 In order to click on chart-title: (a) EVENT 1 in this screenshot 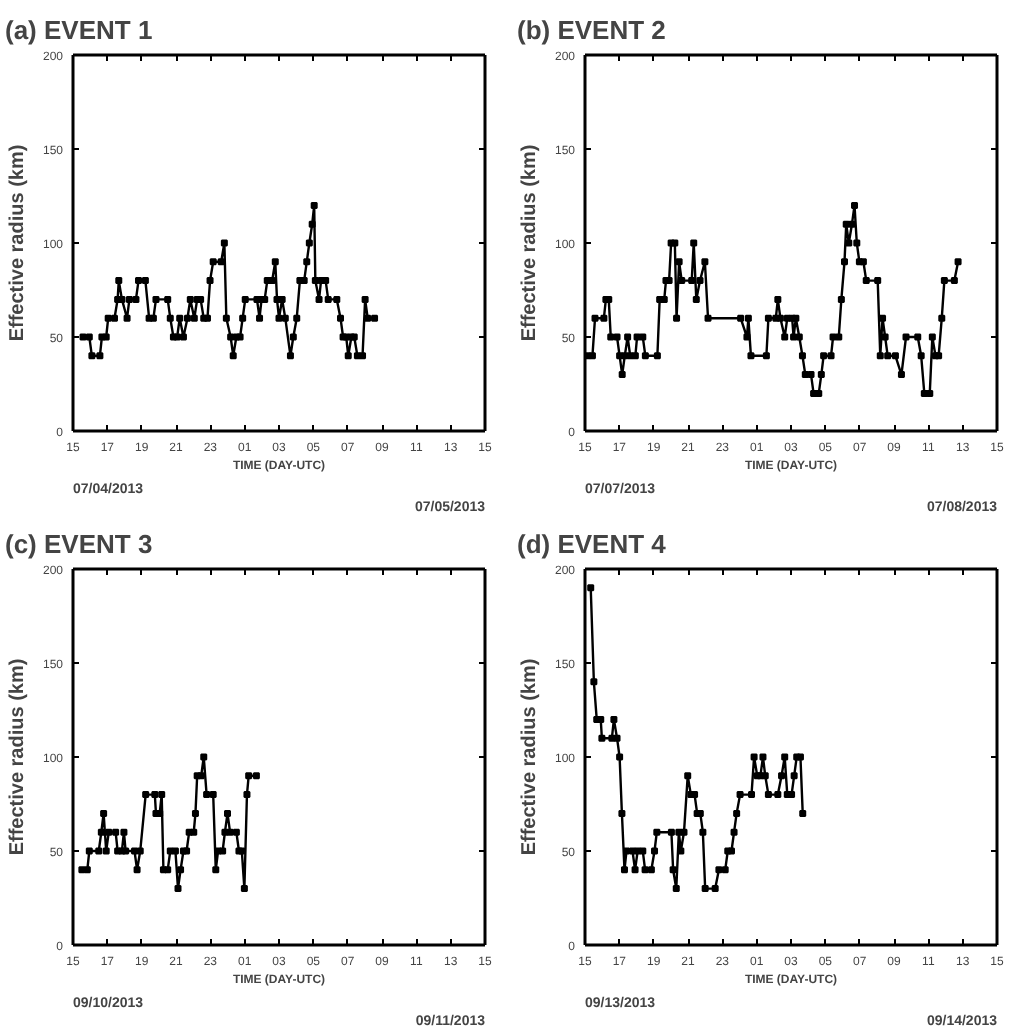, I will do `click(79, 30)`.